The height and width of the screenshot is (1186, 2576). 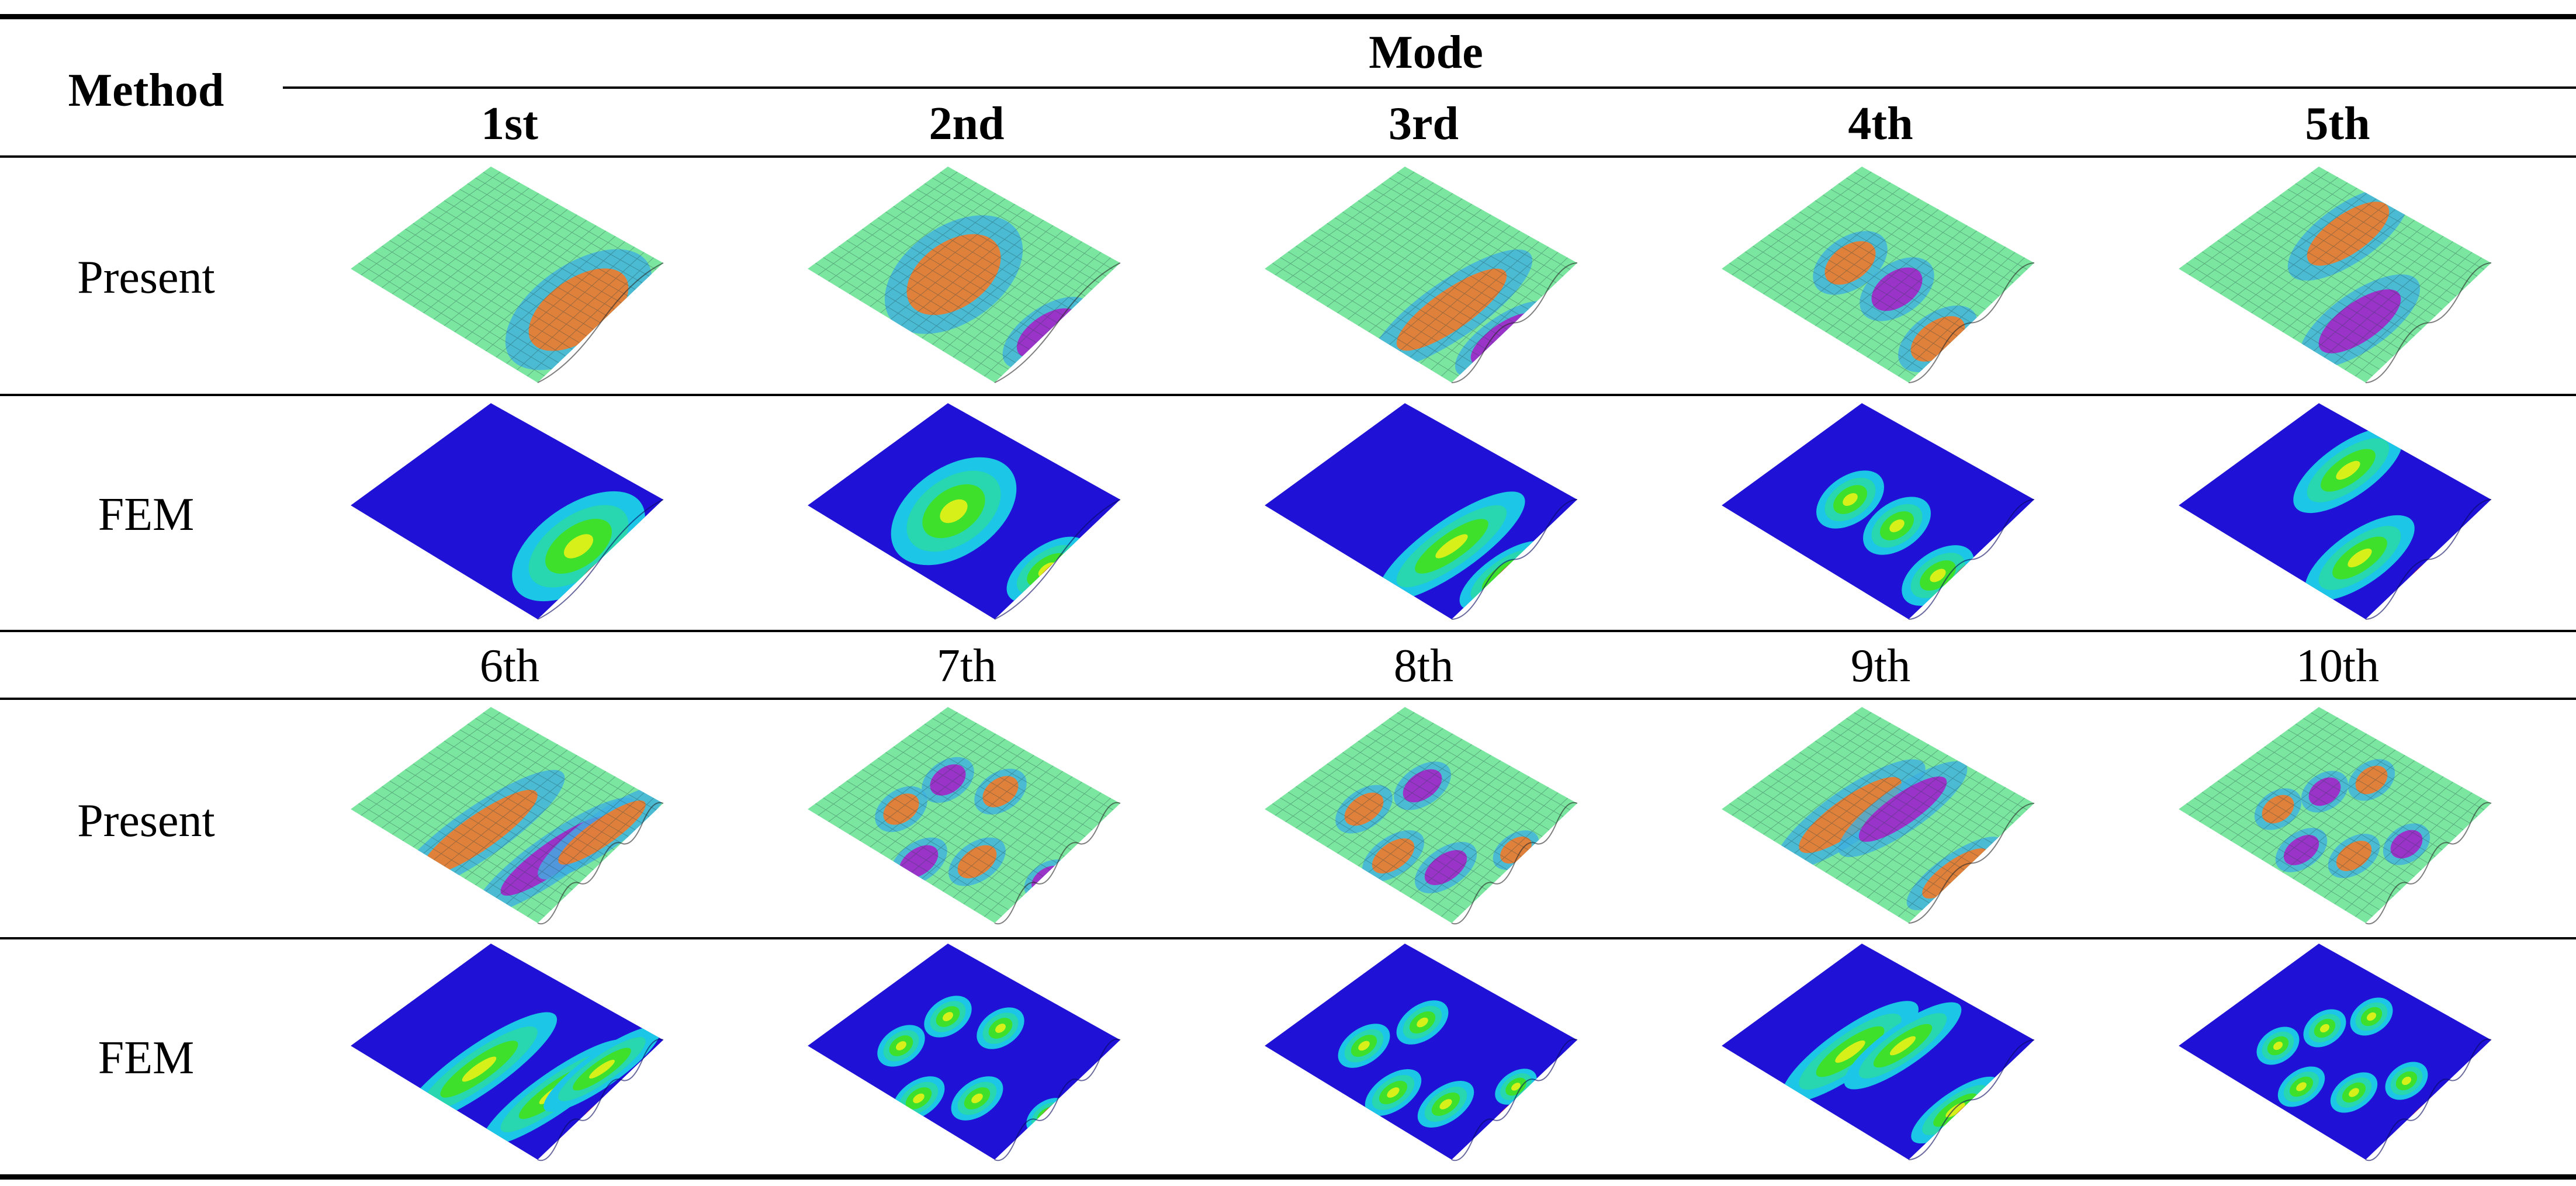 What do you see at coordinates (2337, 666) in the screenshot?
I see `mode-label-10th: 10th` at bounding box center [2337, 666].